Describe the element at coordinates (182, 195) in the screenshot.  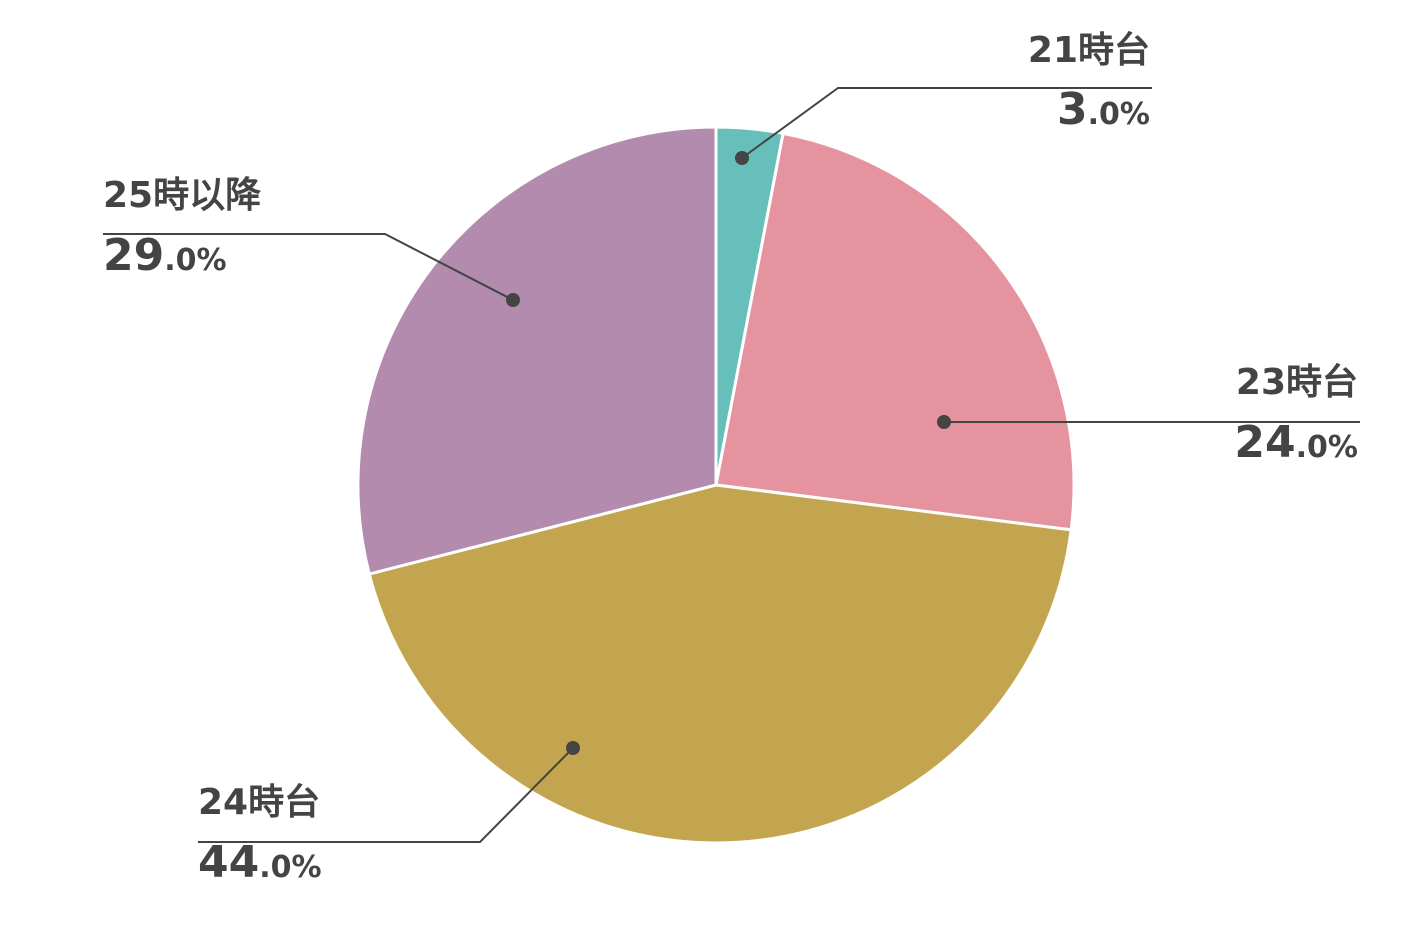
I see `slice-name: 25時以降` at that location.